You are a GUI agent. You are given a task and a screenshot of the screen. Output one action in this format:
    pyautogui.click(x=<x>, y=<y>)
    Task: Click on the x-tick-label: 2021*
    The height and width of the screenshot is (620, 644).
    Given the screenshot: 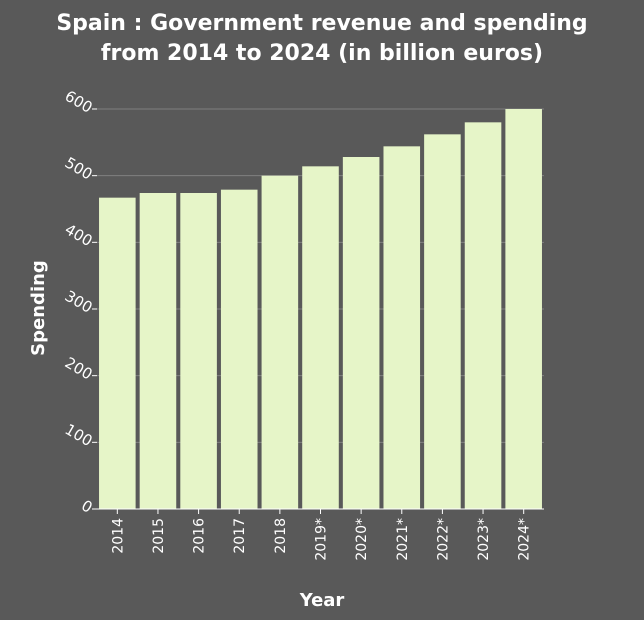 What is the action you would take?
    pyautogui.click(x=403, y=539)
    